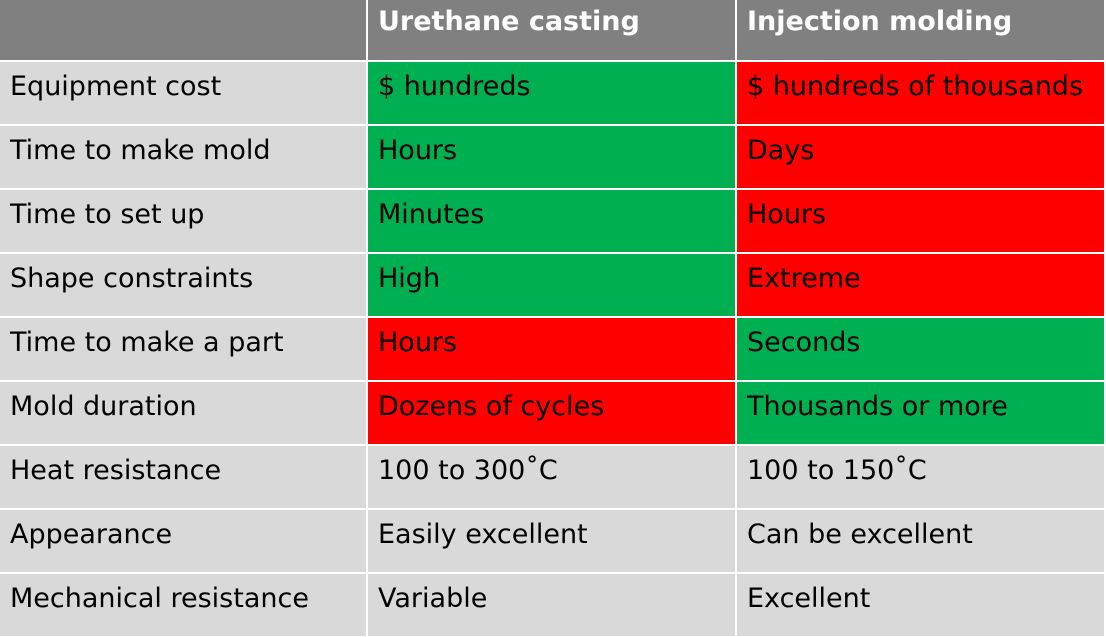 The height and width of the screenshot is (637, 1106). Describe the element at coordinates (551, 93) in the screenshot. I see `urethane-value: $ hundreds` at that location.